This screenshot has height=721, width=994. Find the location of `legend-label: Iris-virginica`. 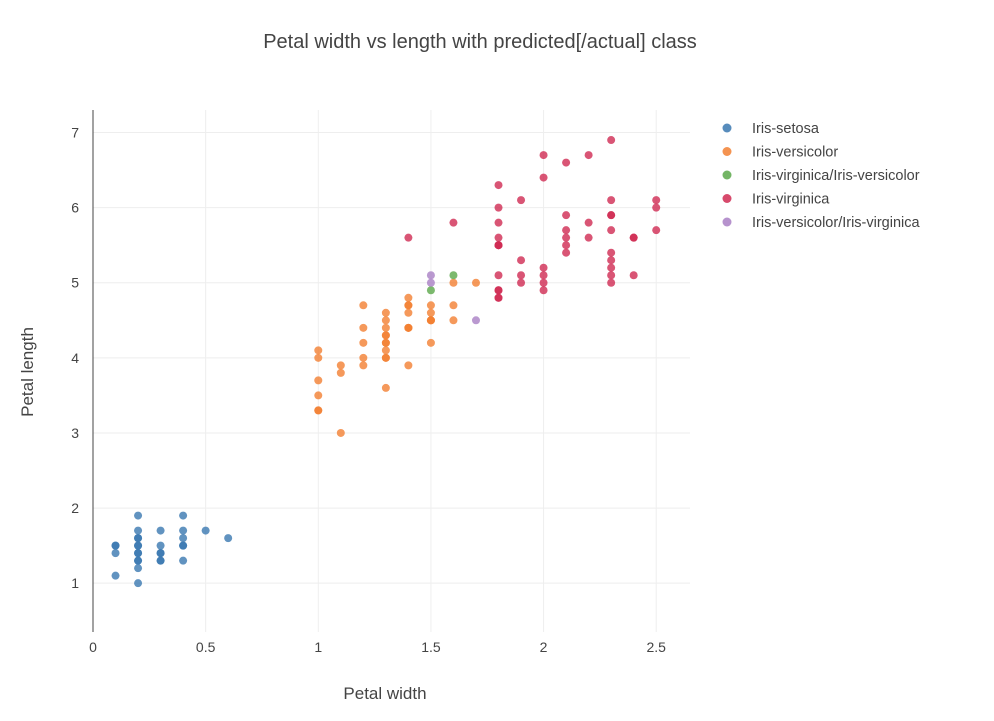

legend-label: Iris-virginica is located at coordinates (791, 200).